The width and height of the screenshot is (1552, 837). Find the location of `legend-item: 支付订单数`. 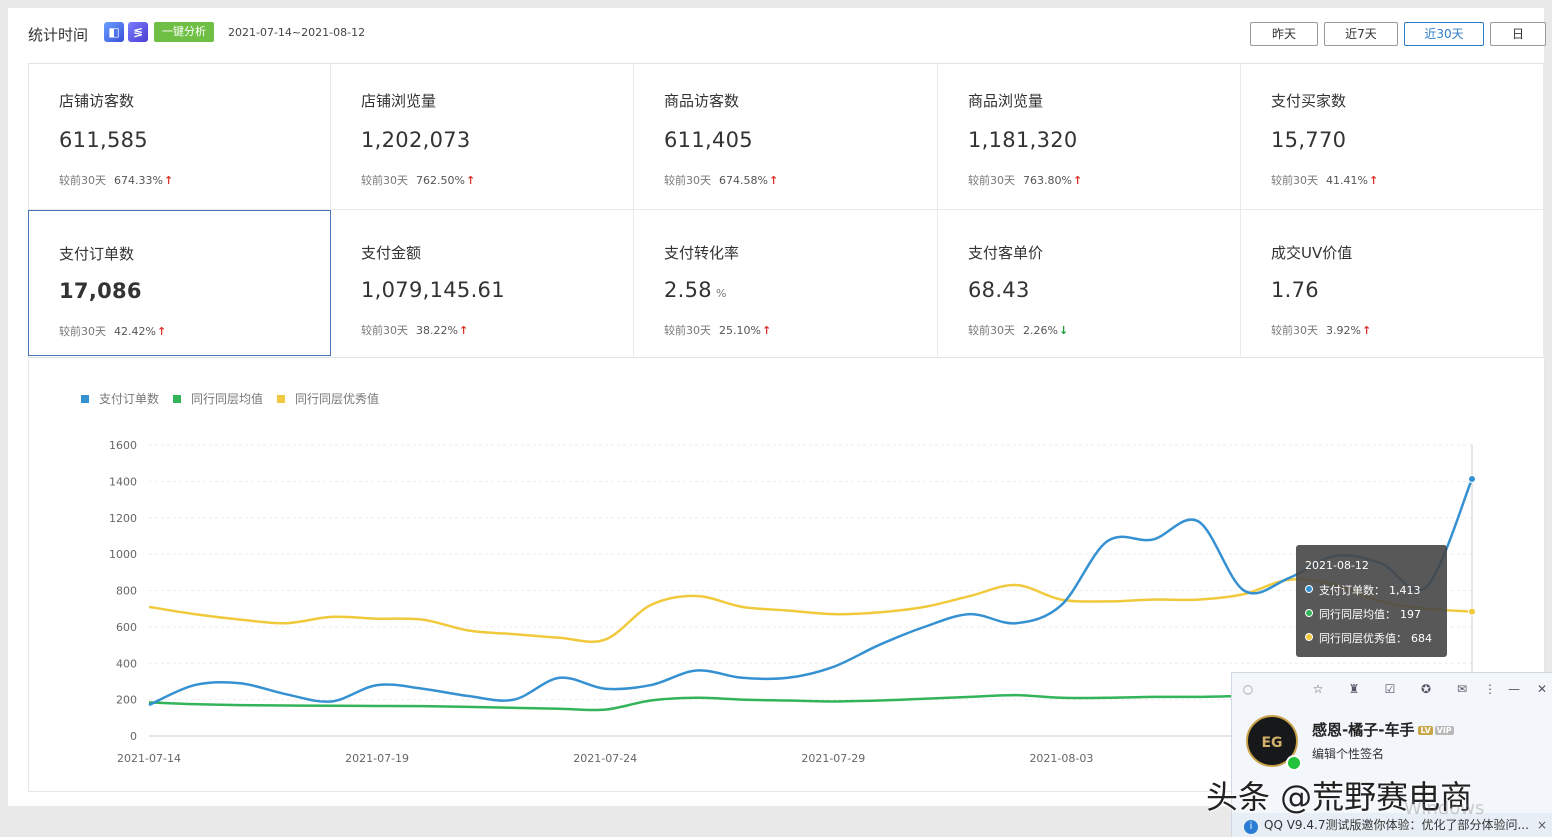

legend-item: 支付订单数 is located at coordinates (120, 398).